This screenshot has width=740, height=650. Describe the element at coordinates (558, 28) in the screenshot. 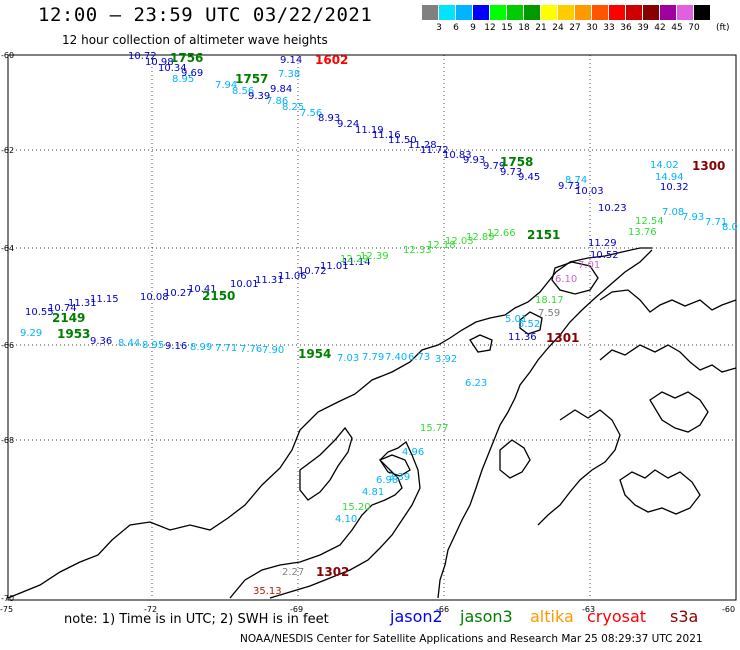

I see `color-tick-label: 24` at that location.